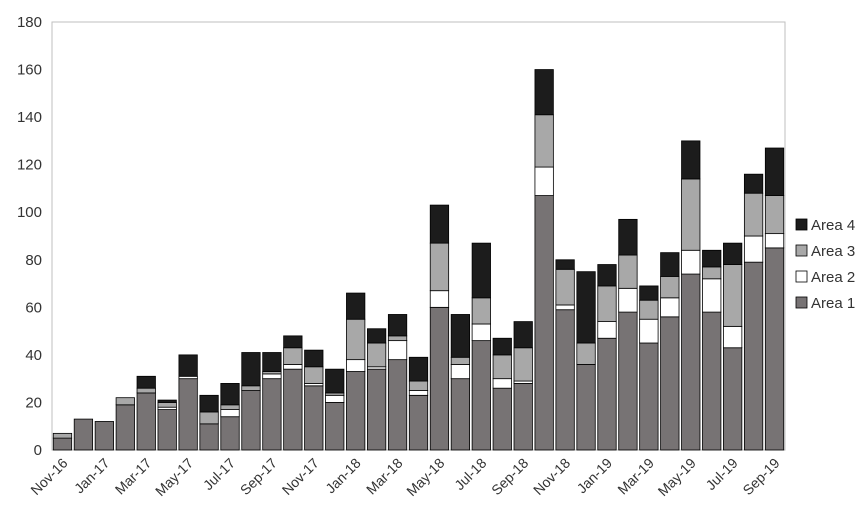 The height and width of the screenshot is (515, 861). Describe the element at coordinates (300, 476) in the screenshot. I see `x-tick-label: Nov-17` at that location.